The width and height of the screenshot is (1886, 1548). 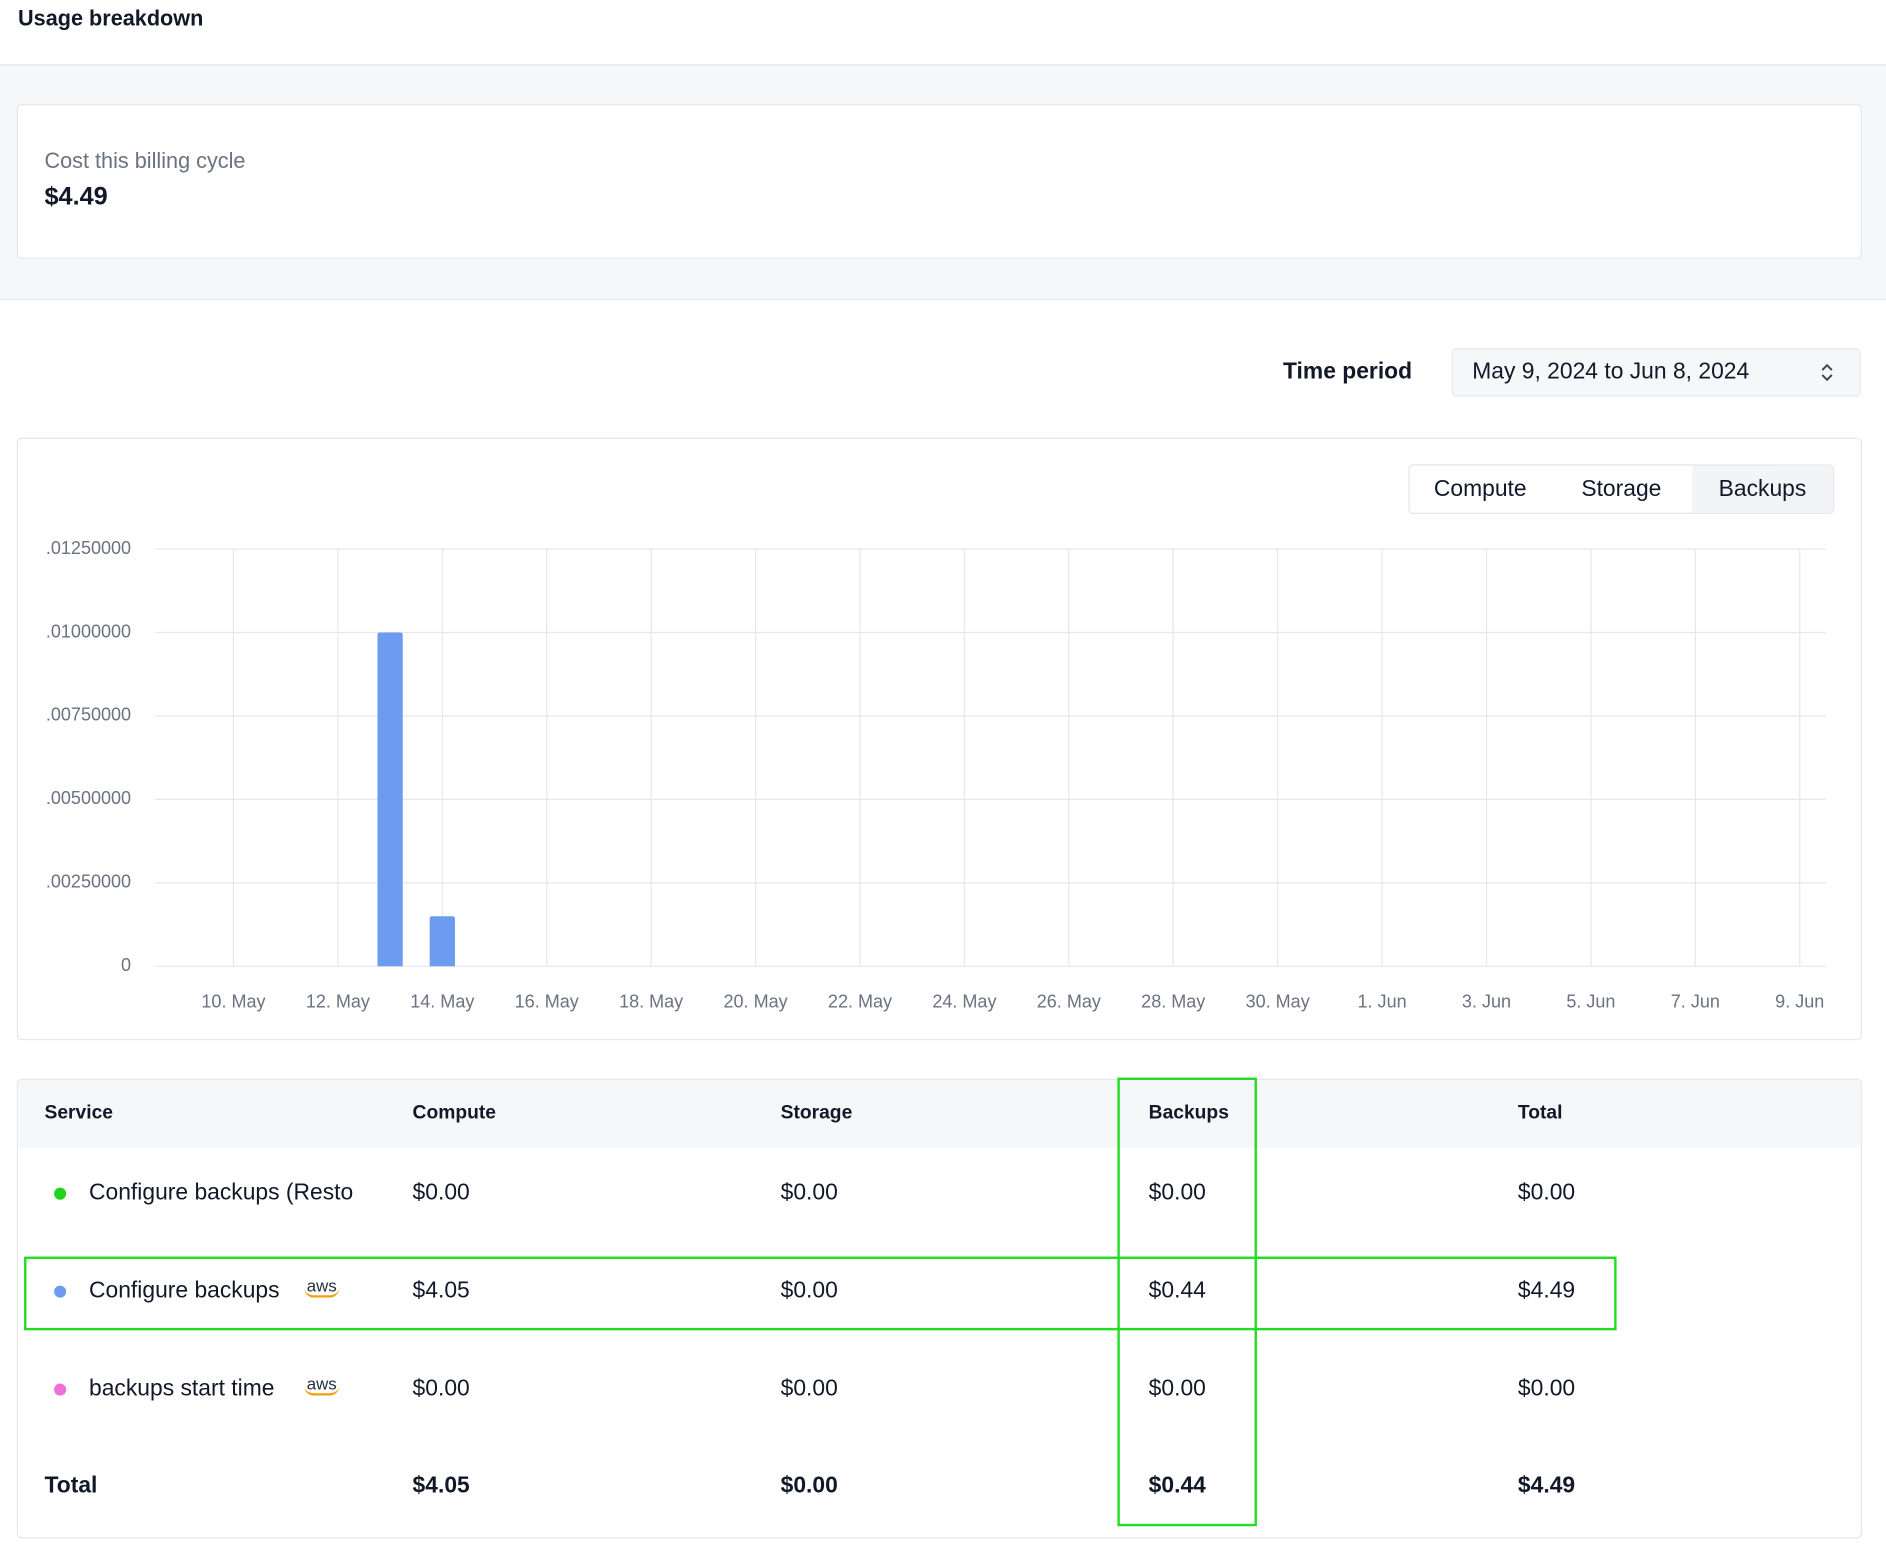 I want to click on x-tick-label: 28. May, so click(x=1173, y=1001).